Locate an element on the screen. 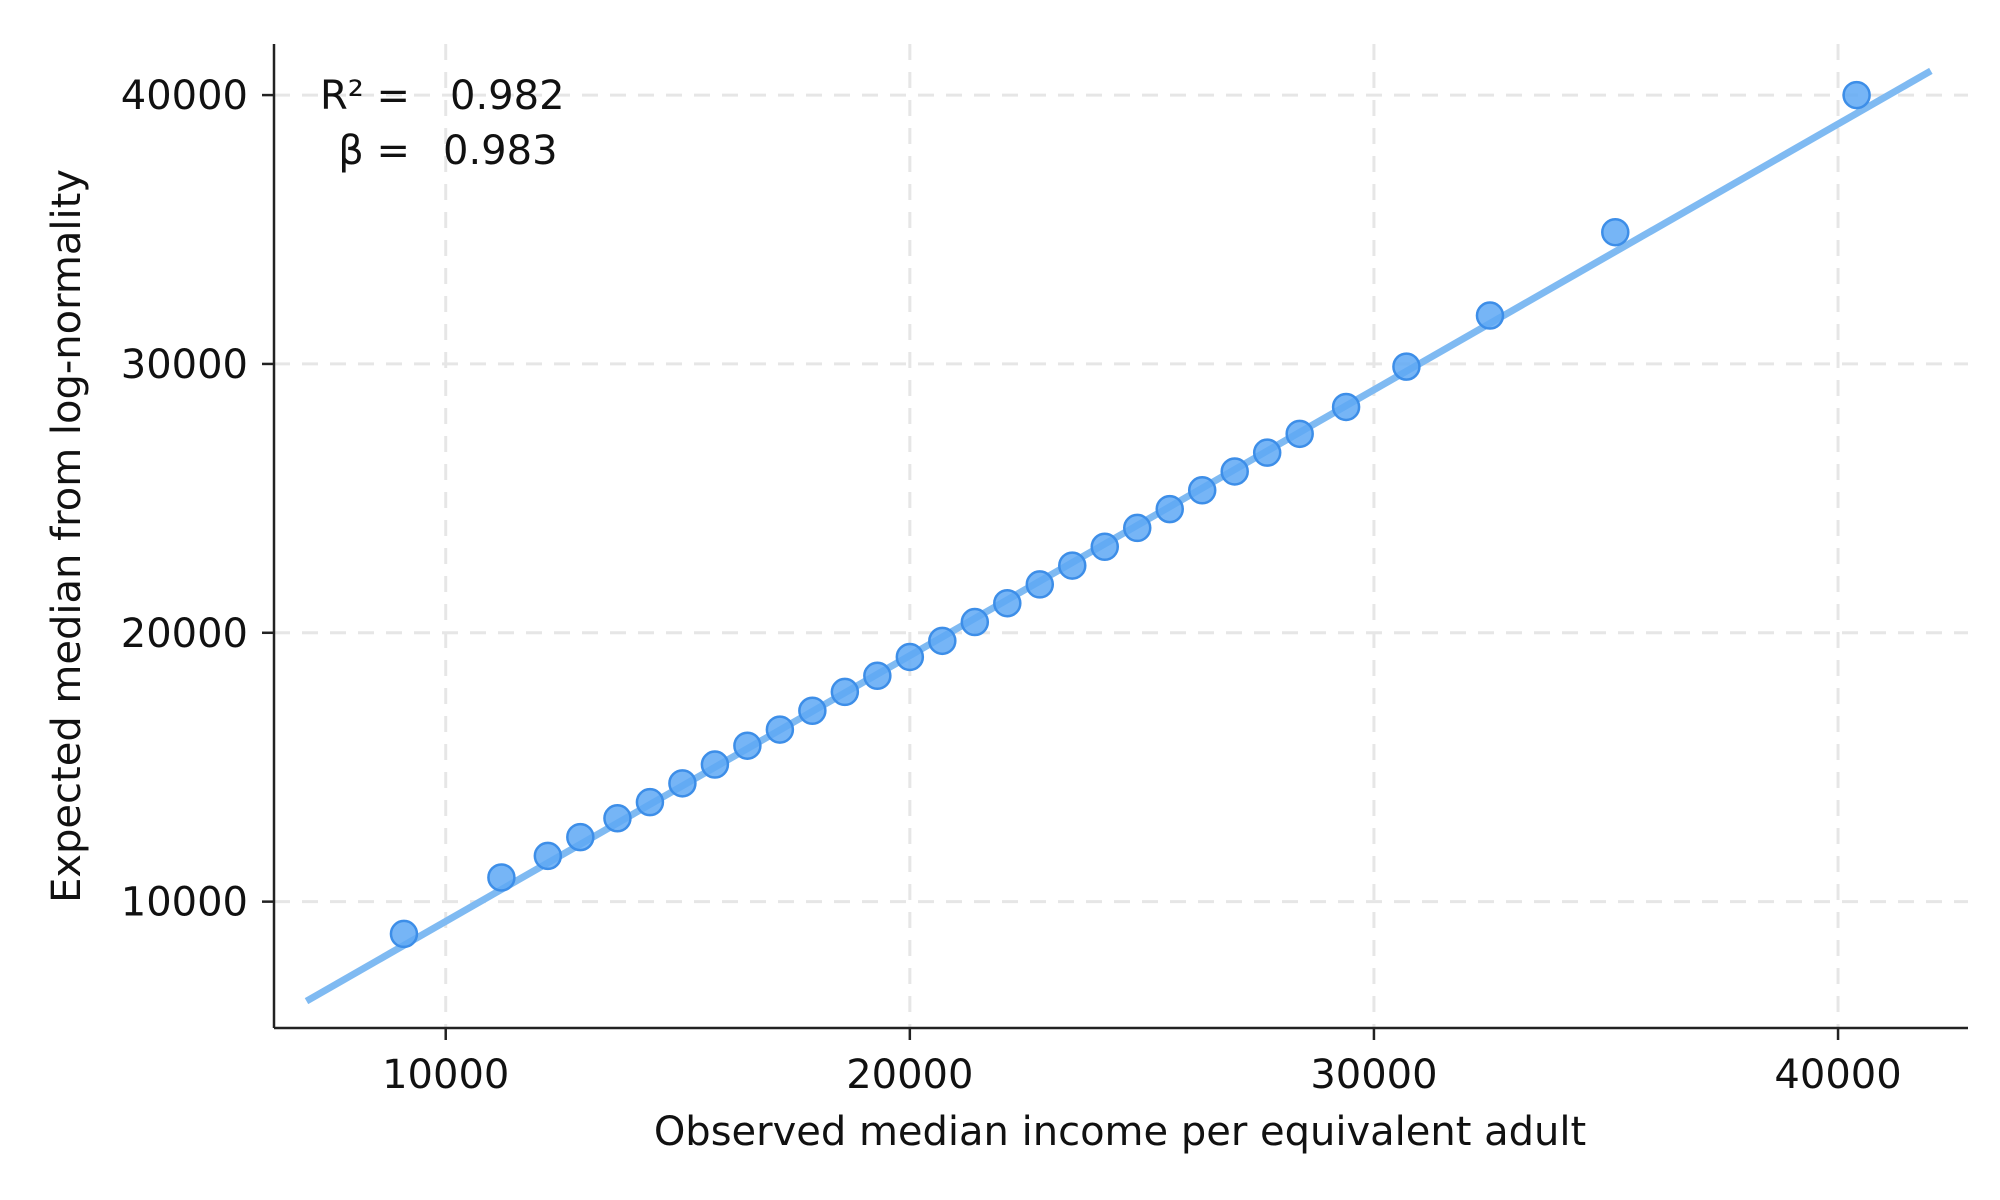 This screenshot has width=2000, height=1200. x-tick-label: 40000 is located at coordinates (1837, 1075).